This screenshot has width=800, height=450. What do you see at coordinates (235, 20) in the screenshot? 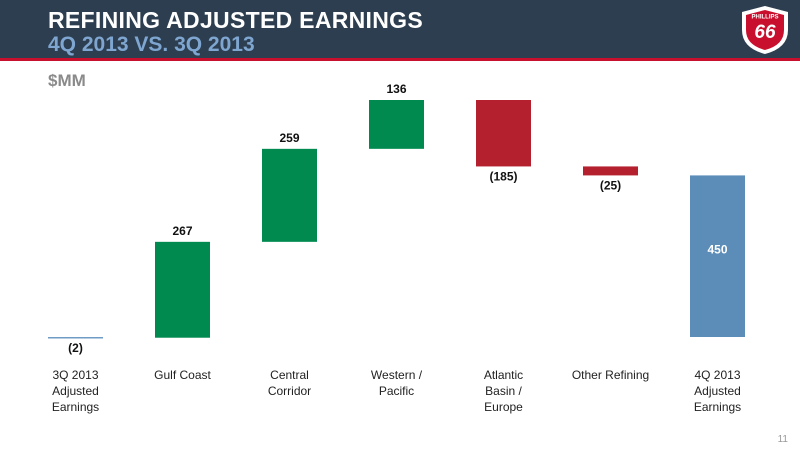
I see `title: REFINING ADJUSTED EARNINGS` at bounding box center [235, 20].